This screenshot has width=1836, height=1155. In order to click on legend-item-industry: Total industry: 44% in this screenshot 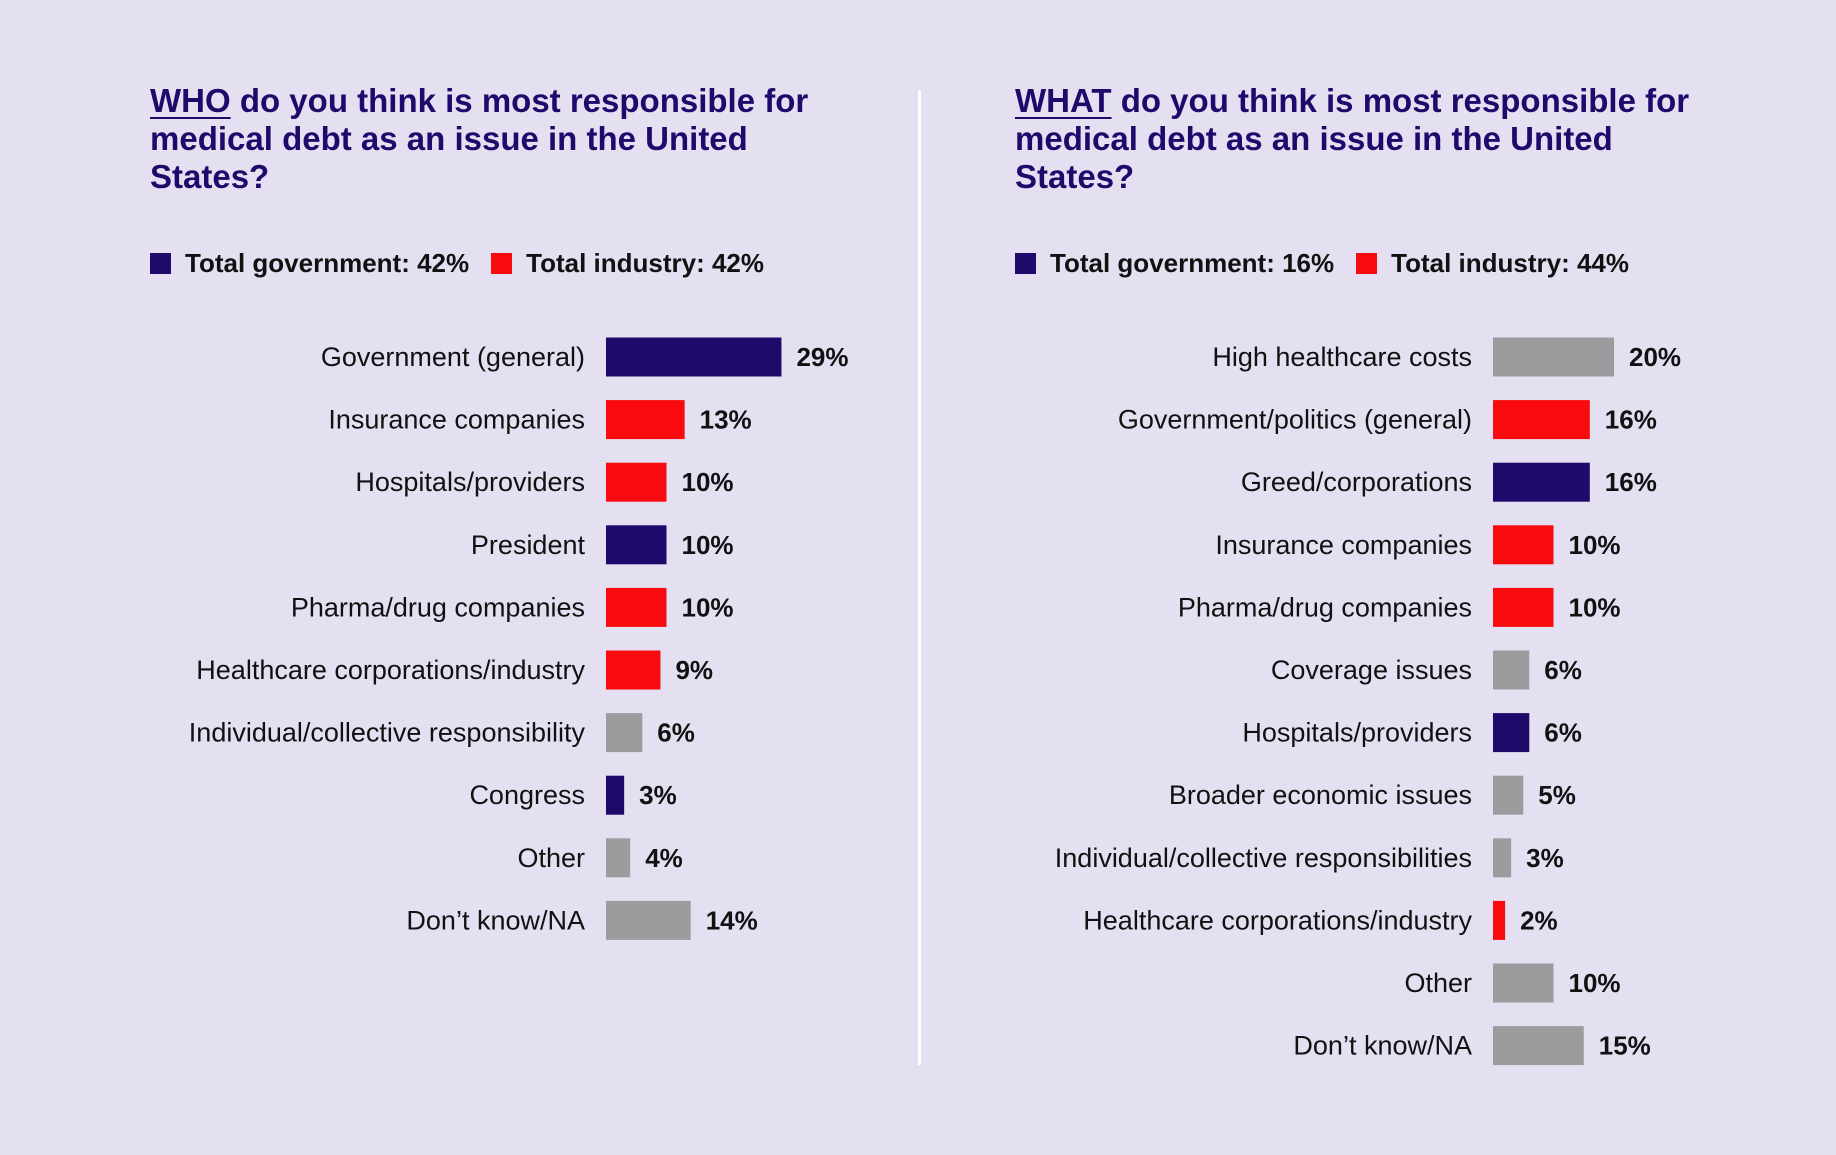, I will do `click(1492, 263)`.